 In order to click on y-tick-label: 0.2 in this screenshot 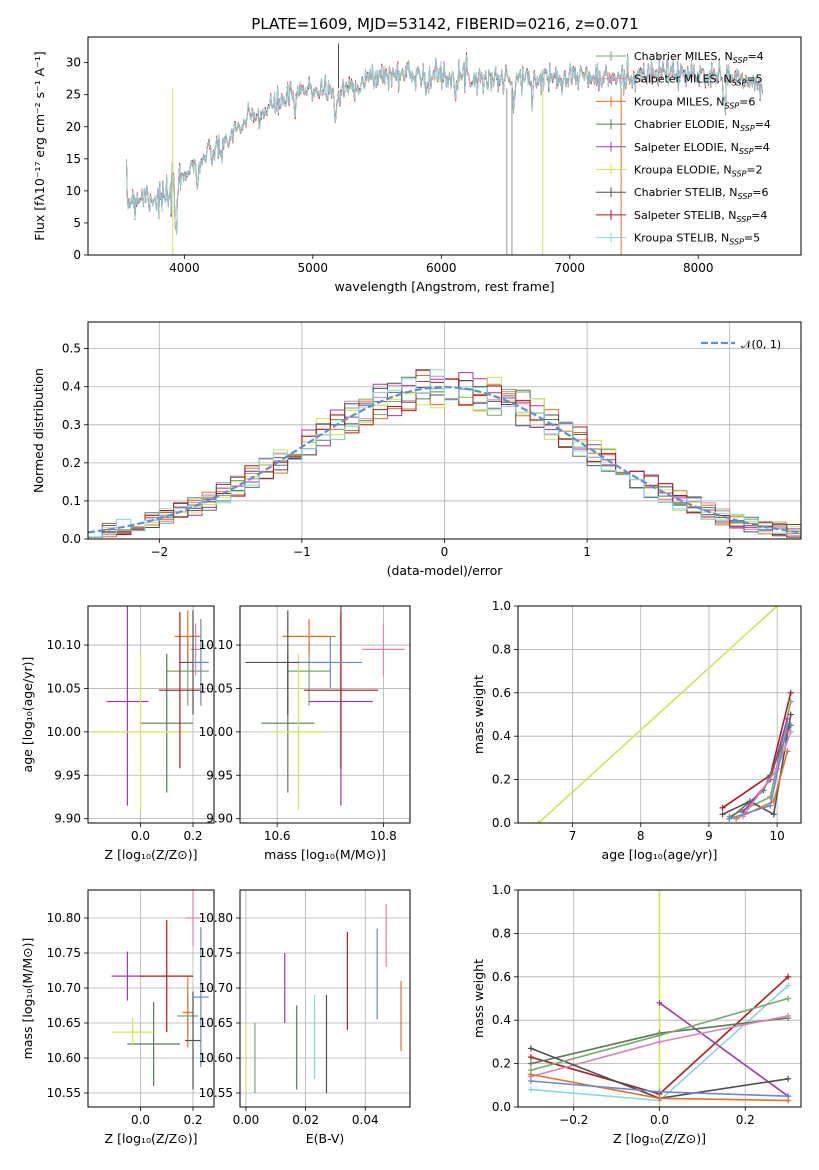, I will do `click(501, 1064)`.